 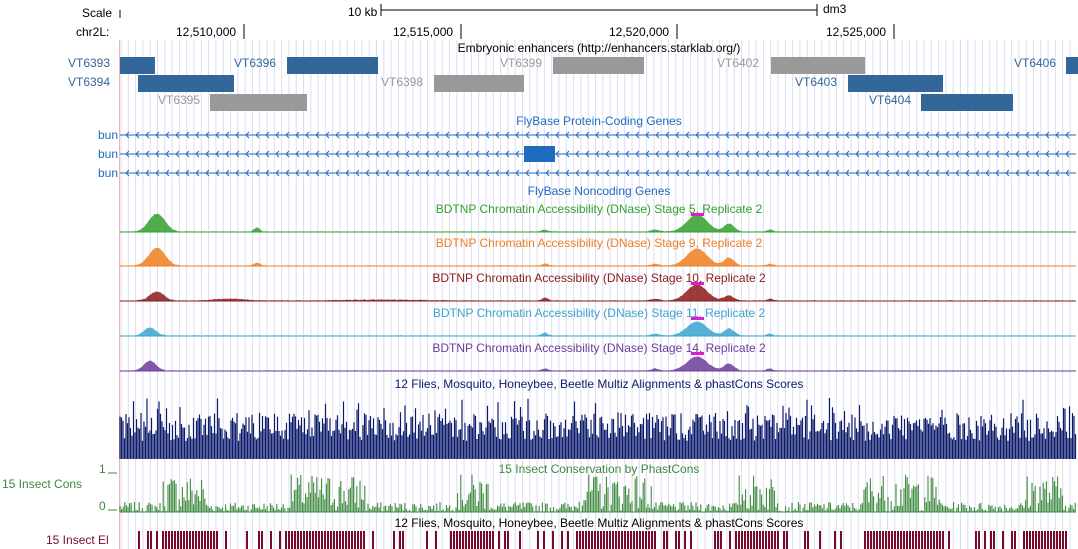 What do you see at coordinates (102, 469) in the screenshot?
I see `phastcons-scale-max: 1` at bounding box center [102, 469].